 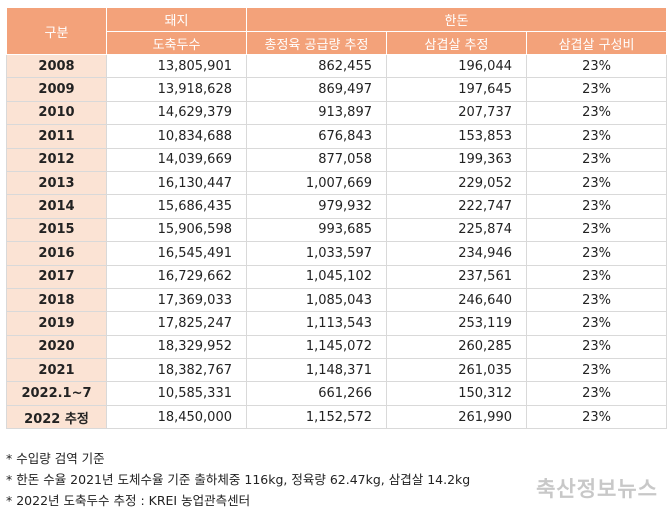 What do you see at coordinates (176, 230) in the screenshot?
I see `slaughter-cell: 15,906,598` at bounding box center [176, 230].